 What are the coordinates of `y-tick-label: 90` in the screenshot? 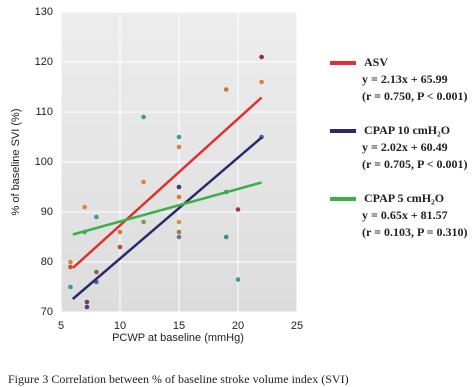 It's located at (47, 212).